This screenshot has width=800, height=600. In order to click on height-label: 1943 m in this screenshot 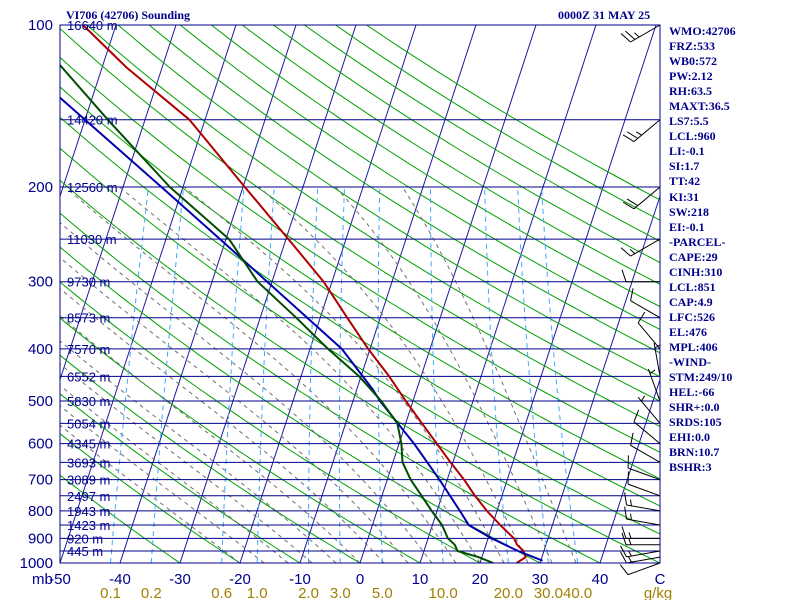, I will do `click(88, 511)`.